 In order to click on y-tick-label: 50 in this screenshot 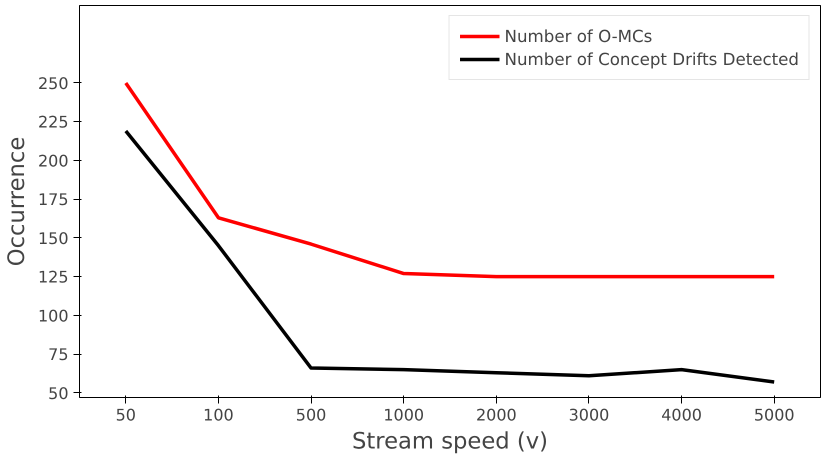, I will do `click(58, 393)`.